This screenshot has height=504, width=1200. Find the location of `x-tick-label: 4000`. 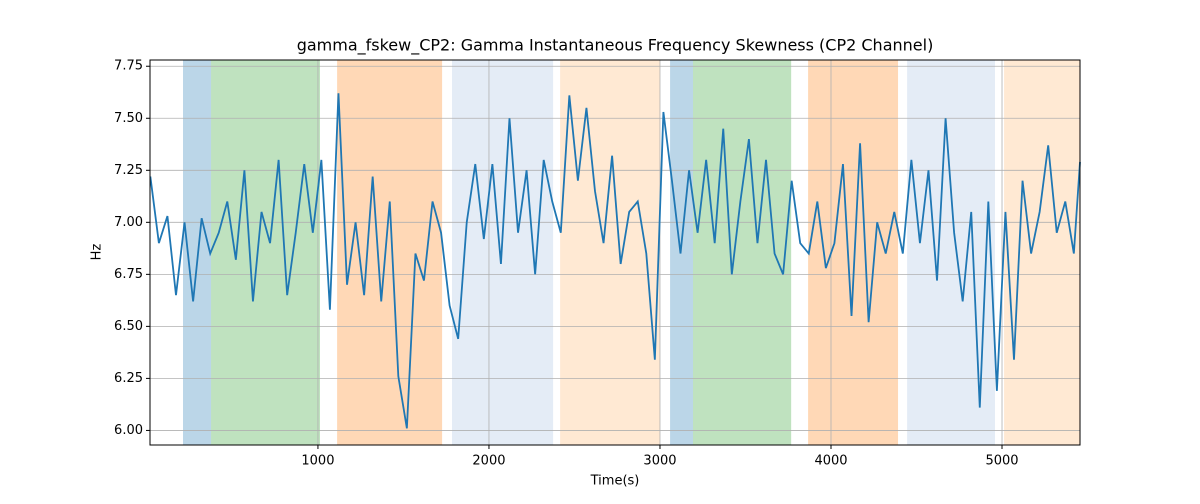

x-tick-label: 4000 is located at coordinates (830, 461).